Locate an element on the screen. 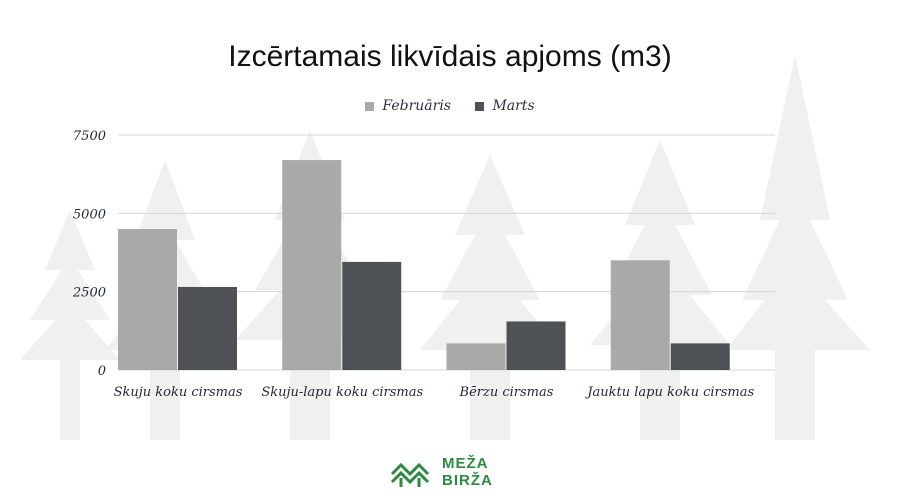 The image size is (900, 500). x-category-label-1: Skuju-lapu koku cirsmas is located at coordinates (342, 392).